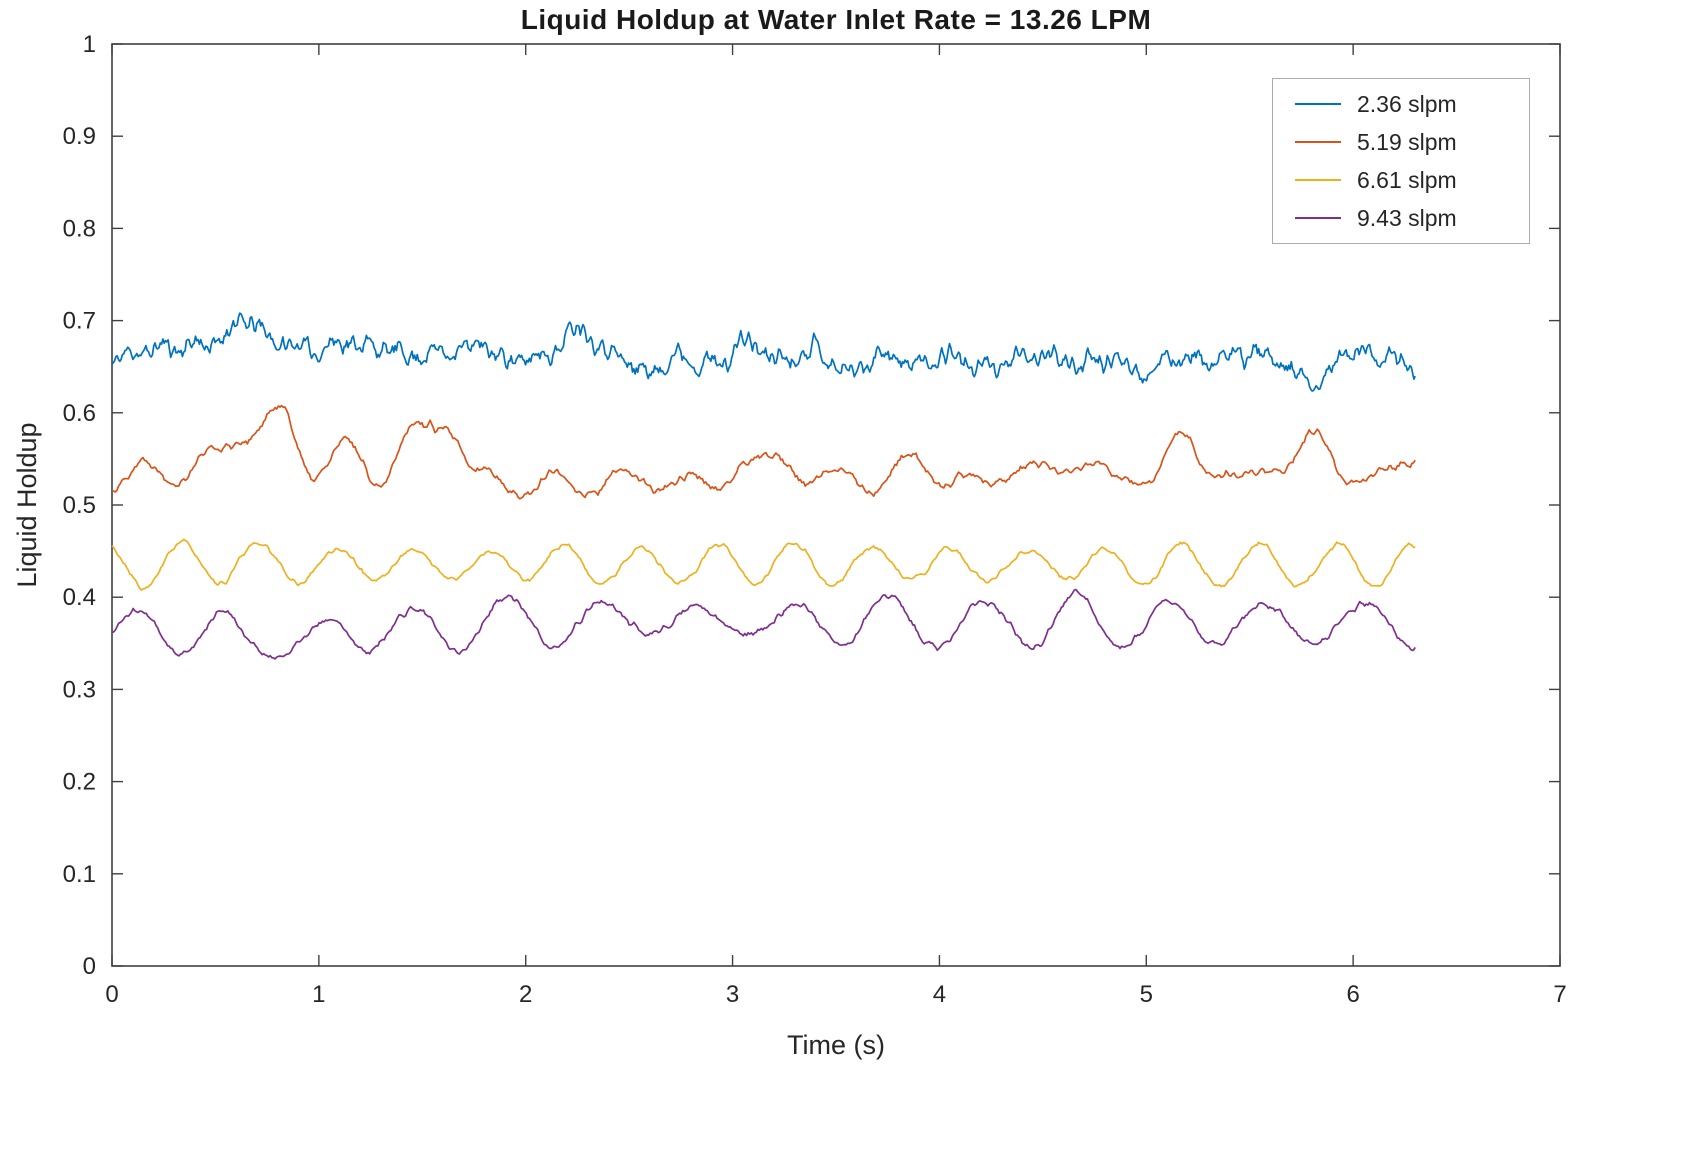 The image size is (1687, 1160). I want to click on y-tick-label: 1, so click(89, 44).